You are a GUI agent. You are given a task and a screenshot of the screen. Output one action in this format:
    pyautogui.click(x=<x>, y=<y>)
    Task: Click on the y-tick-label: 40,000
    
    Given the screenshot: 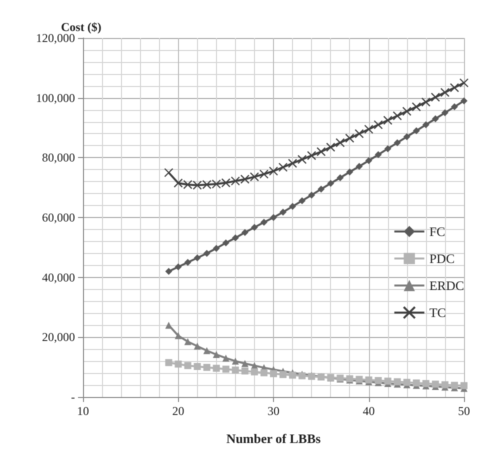 What is the action you would take?
    pyautogui.click(x=58, y=277)
    